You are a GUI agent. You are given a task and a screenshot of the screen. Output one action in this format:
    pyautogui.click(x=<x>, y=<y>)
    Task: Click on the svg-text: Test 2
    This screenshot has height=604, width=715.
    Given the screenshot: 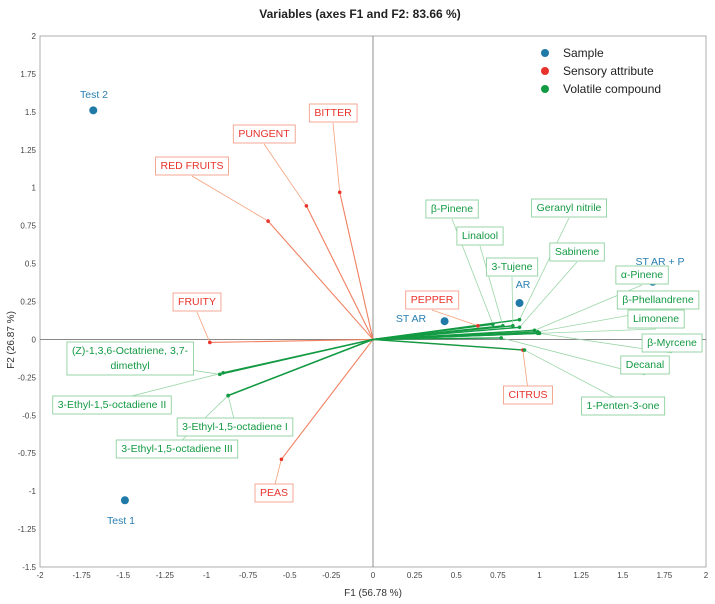 What is the action you would take?
    pyautogui.click(x=94, y=95)
    